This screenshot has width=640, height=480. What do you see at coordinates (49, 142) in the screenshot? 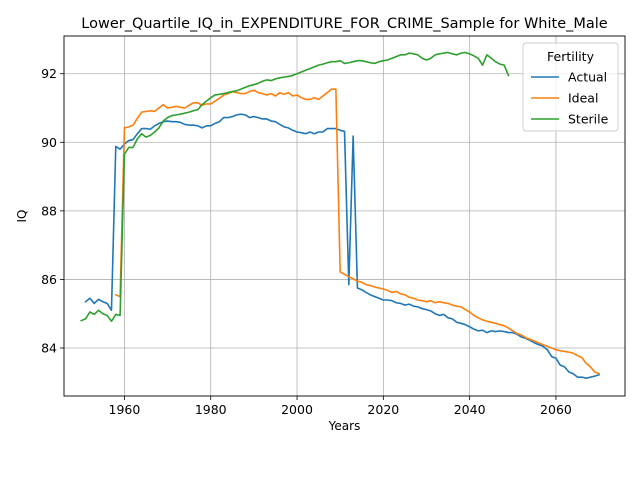
I see `y-tick-label: 90` at bounding box center [49, 142].